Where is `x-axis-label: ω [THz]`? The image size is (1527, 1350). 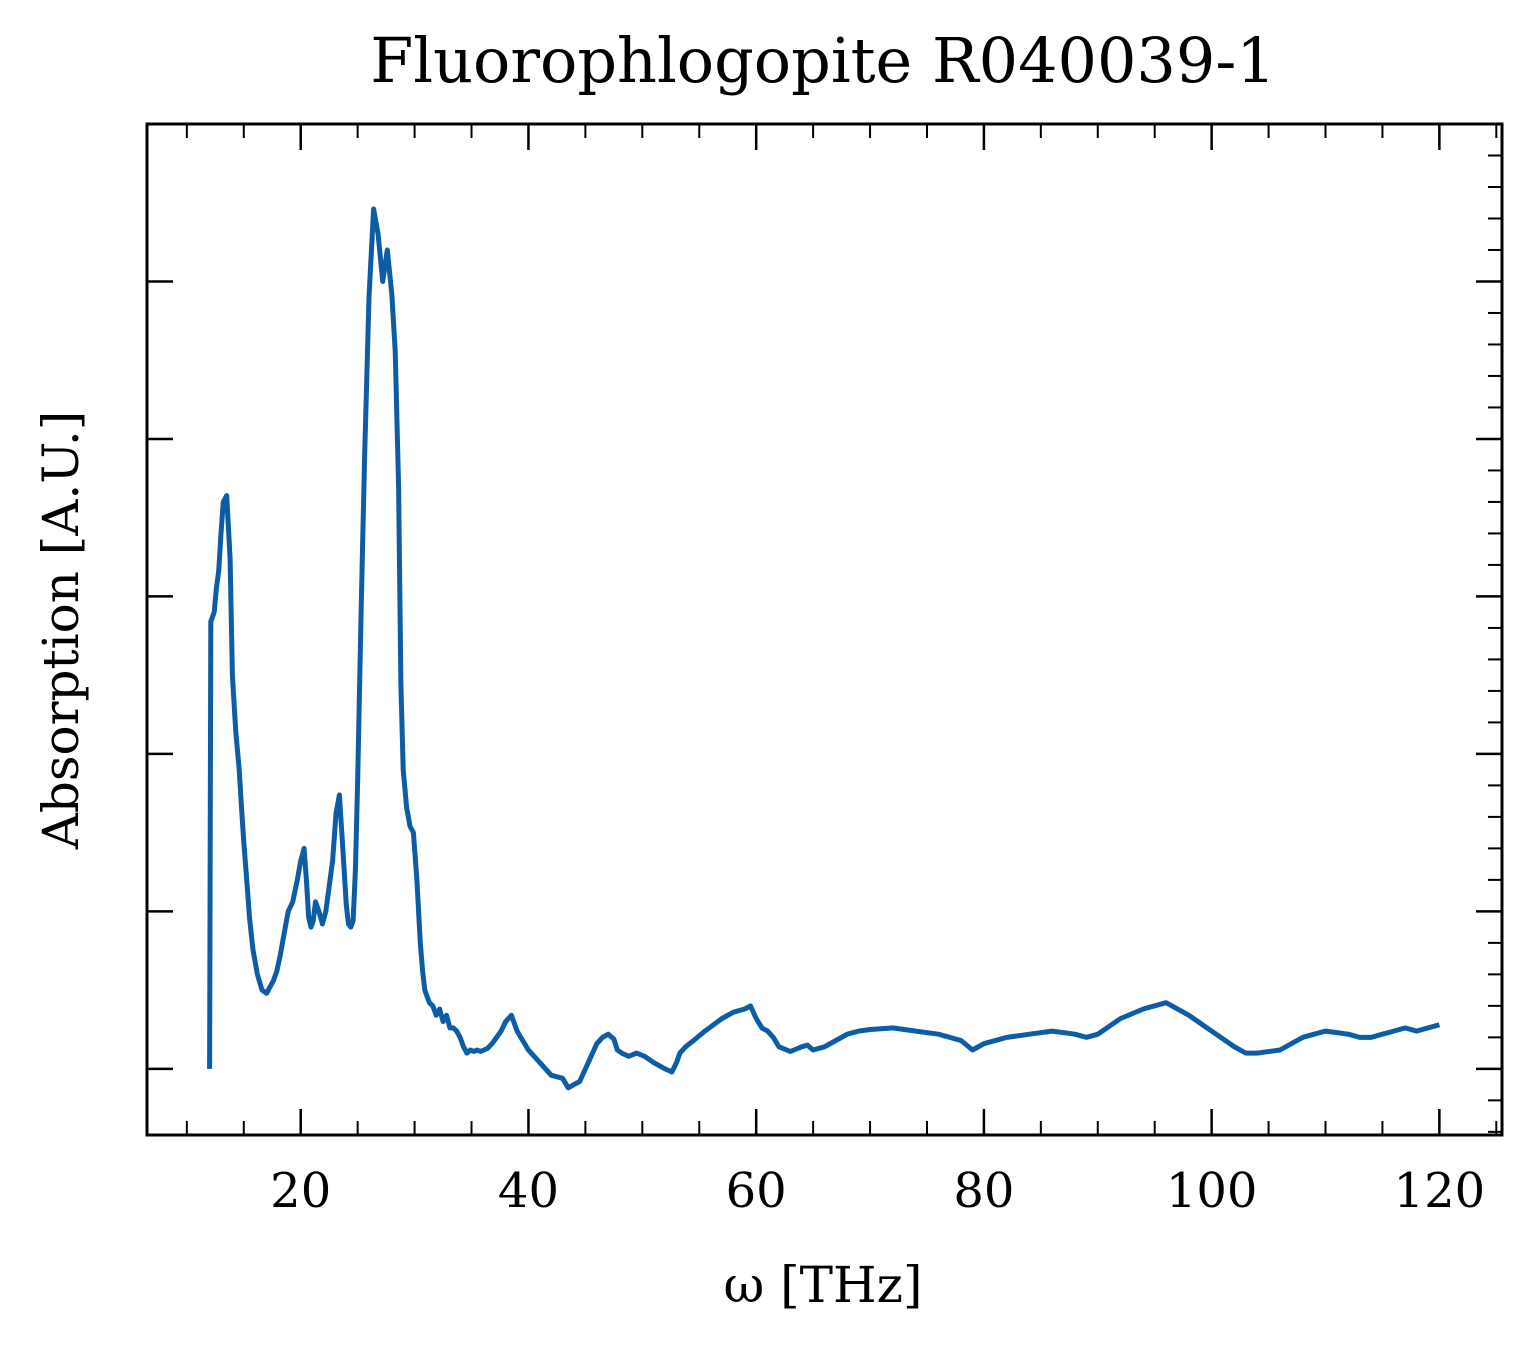
x-axis-label: ω [THz] is located at coordinates (823, 1285).